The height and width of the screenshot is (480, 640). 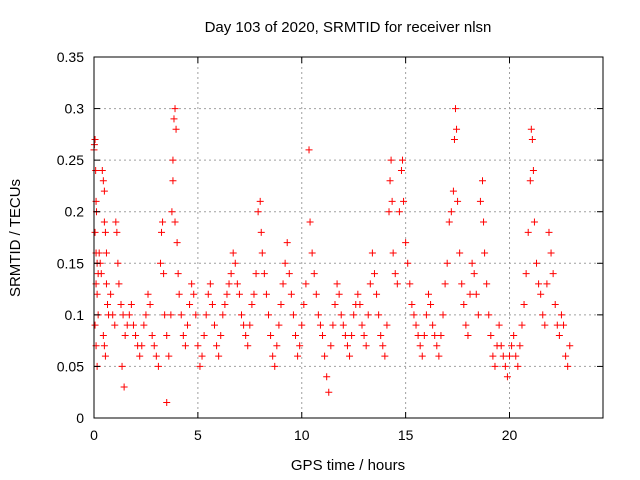 I want to click on x-tick-label: 15, so click(x=406, y=435).